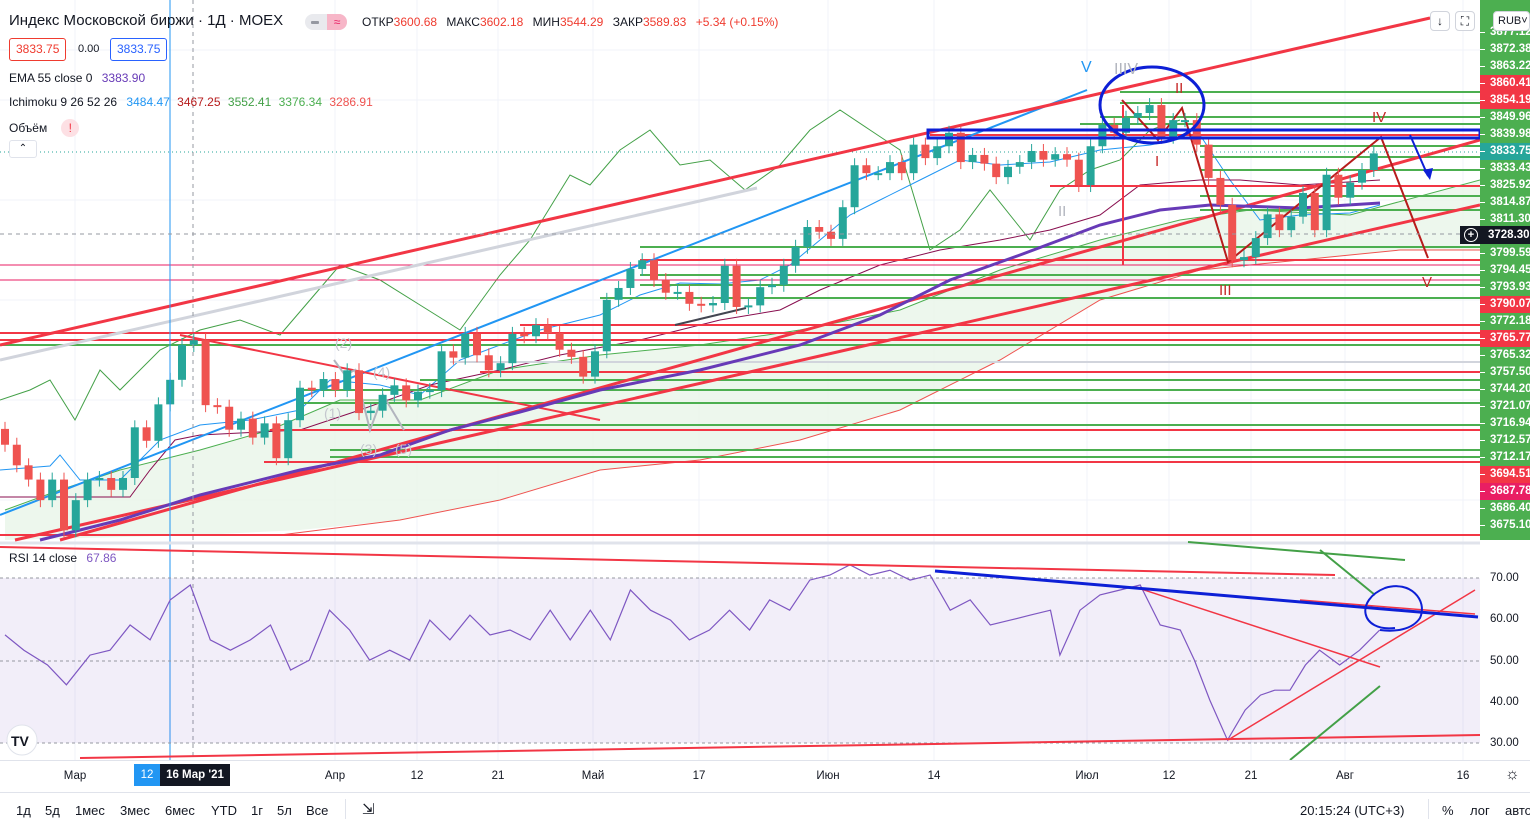 The width and height of the screenshot is (1530, 824). What do you see at coordinates (501, 22) in the screenshot?
I see `high-value: 3602.18` at bounding box center [501, 22].